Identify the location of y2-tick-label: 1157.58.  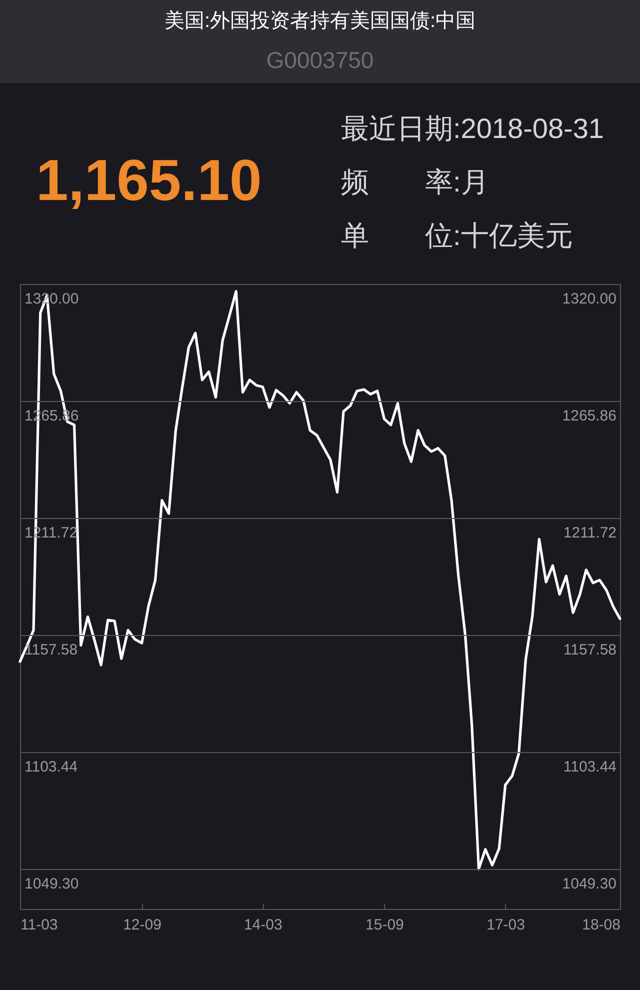
(589, 650).